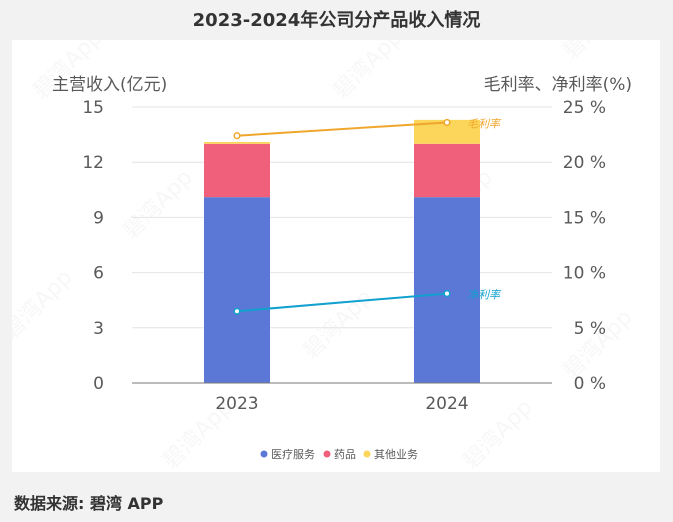  I want to click on line-label: 净利率, so click(484, 295).